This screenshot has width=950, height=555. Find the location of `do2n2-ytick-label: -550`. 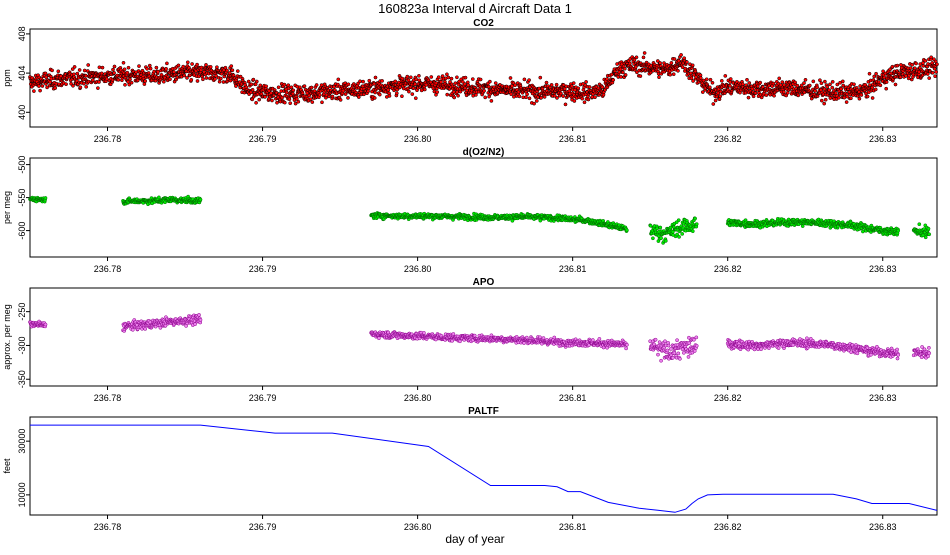

do2n2-ytick-label: -550 is located at coordinates (22, 198).